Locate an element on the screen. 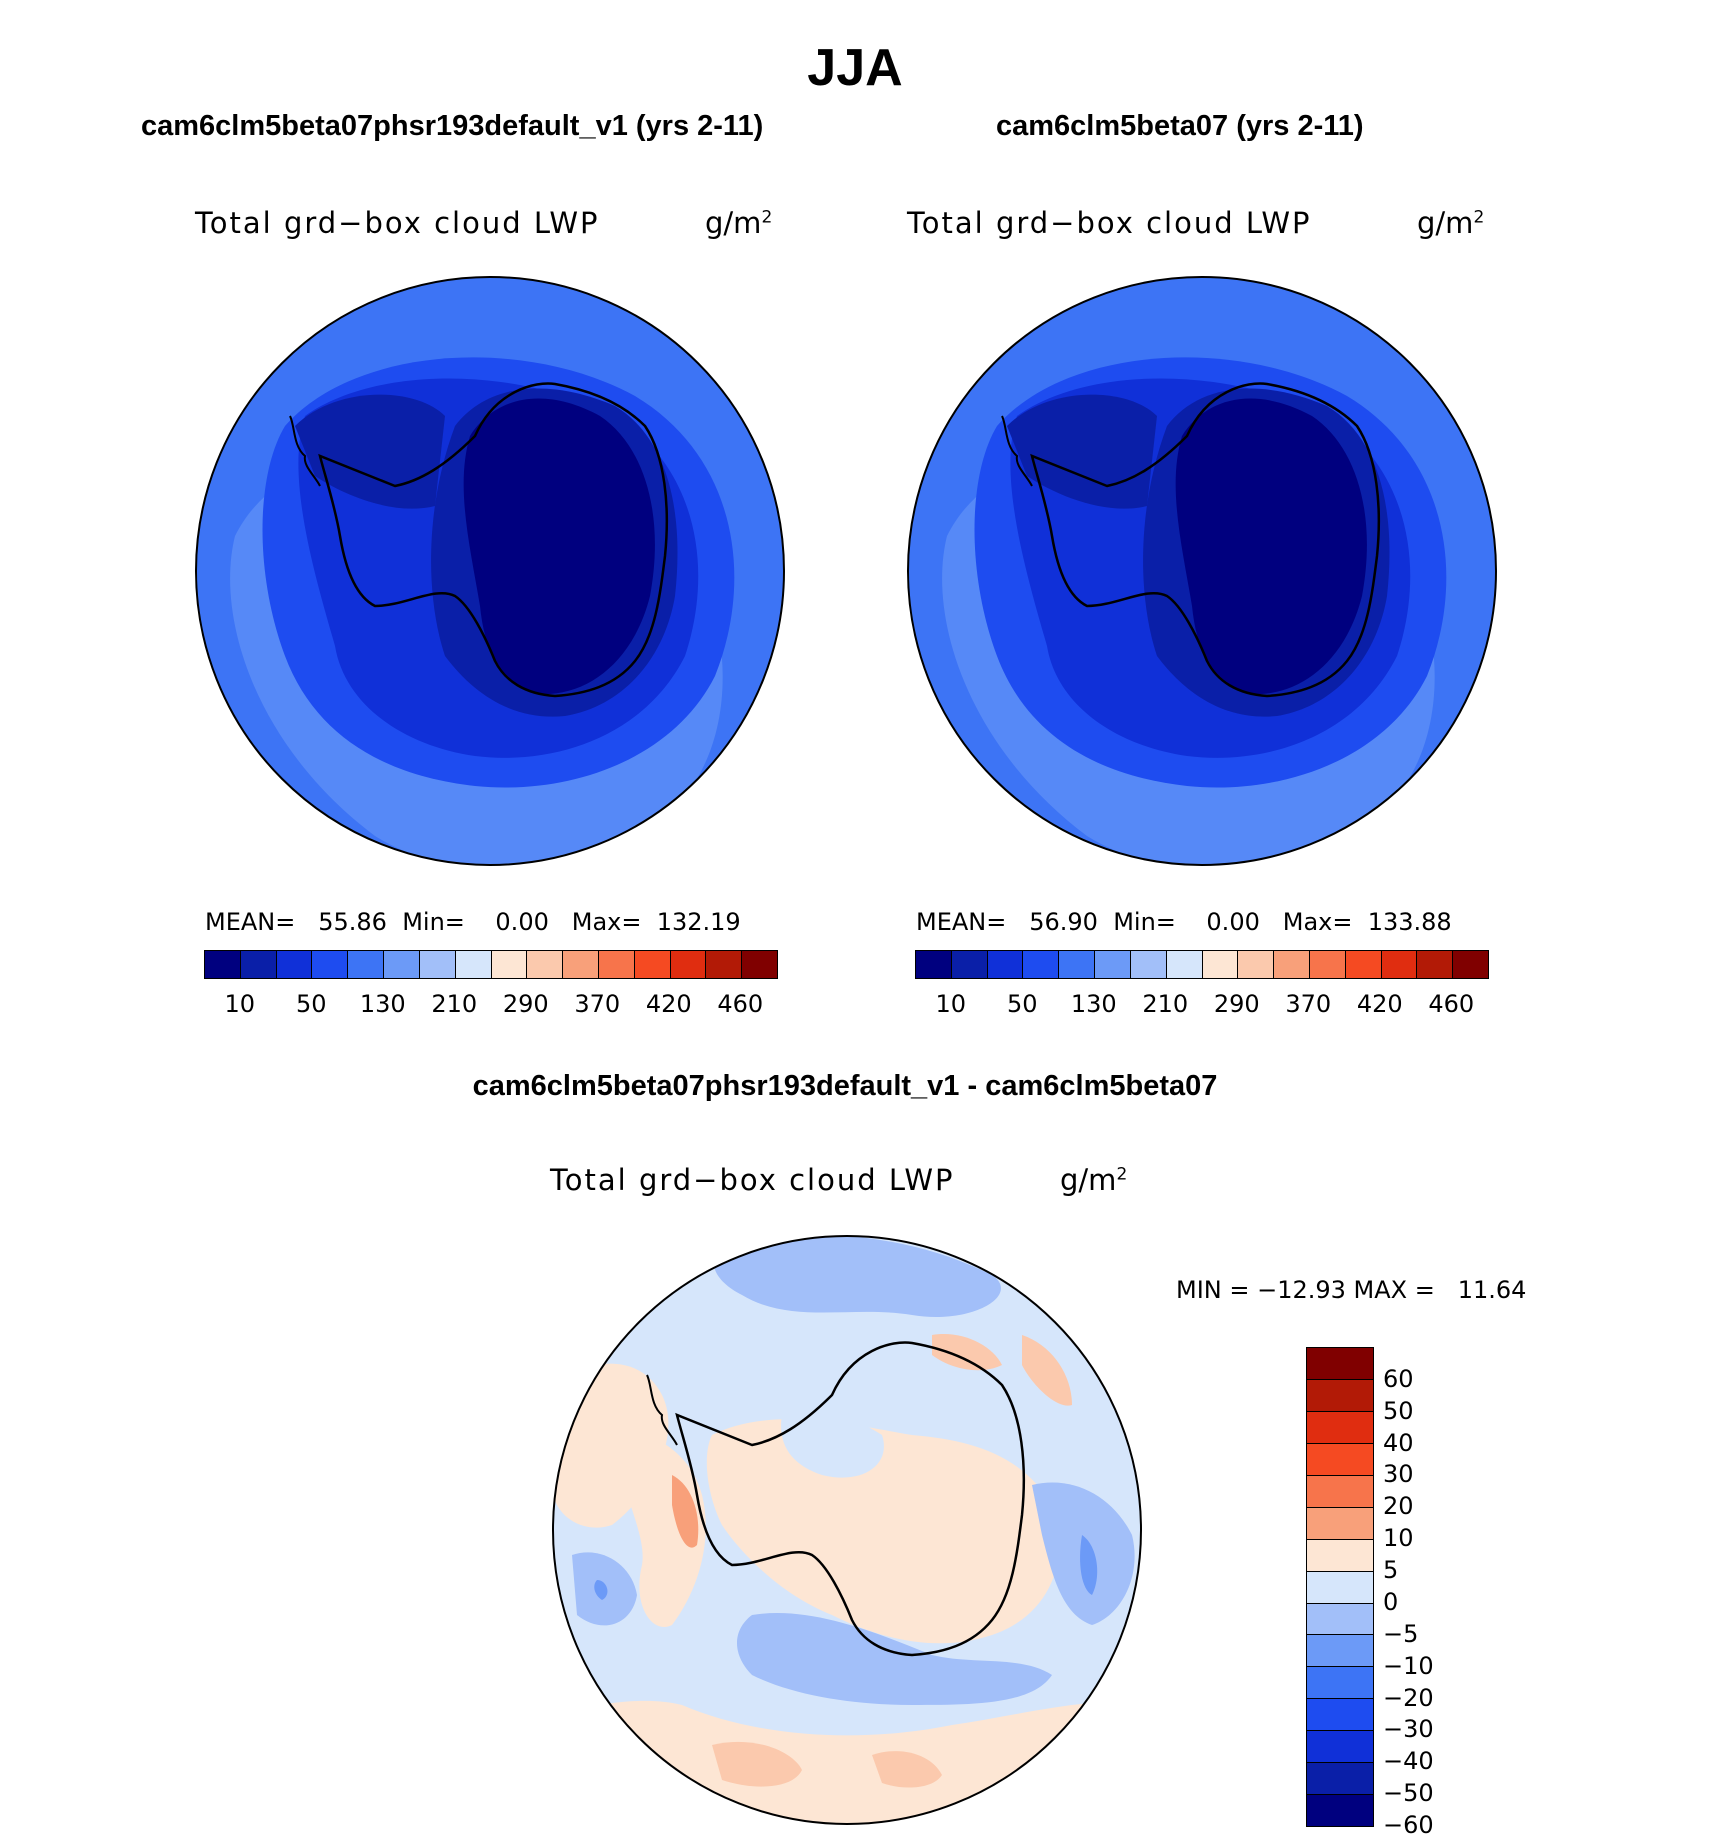  panel-1-colorbar is located at coordinates (491, 964).